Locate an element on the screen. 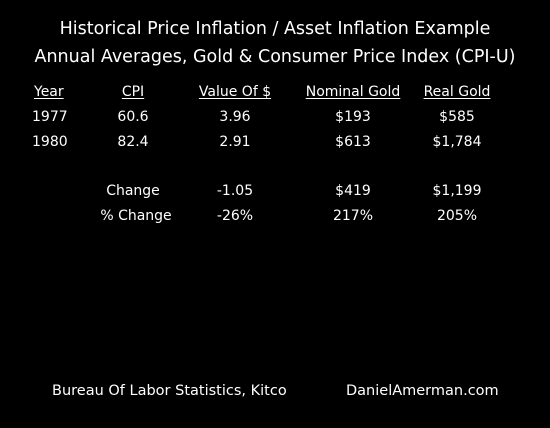 Image resolution: width=550 pixels, height=428 pixels. summary-nominal-gold-percent-change: 217% is located at coordinates (353, 216).